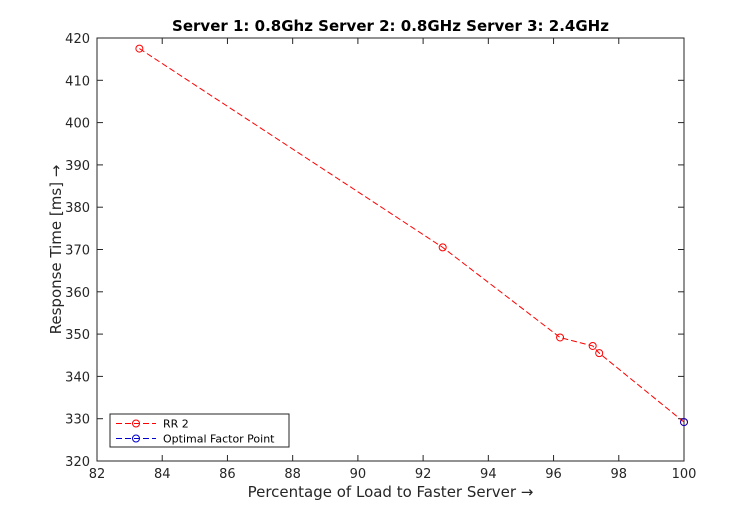  I want to click on legend: RR 2 Optimal Factor Point, so click(199, 430).